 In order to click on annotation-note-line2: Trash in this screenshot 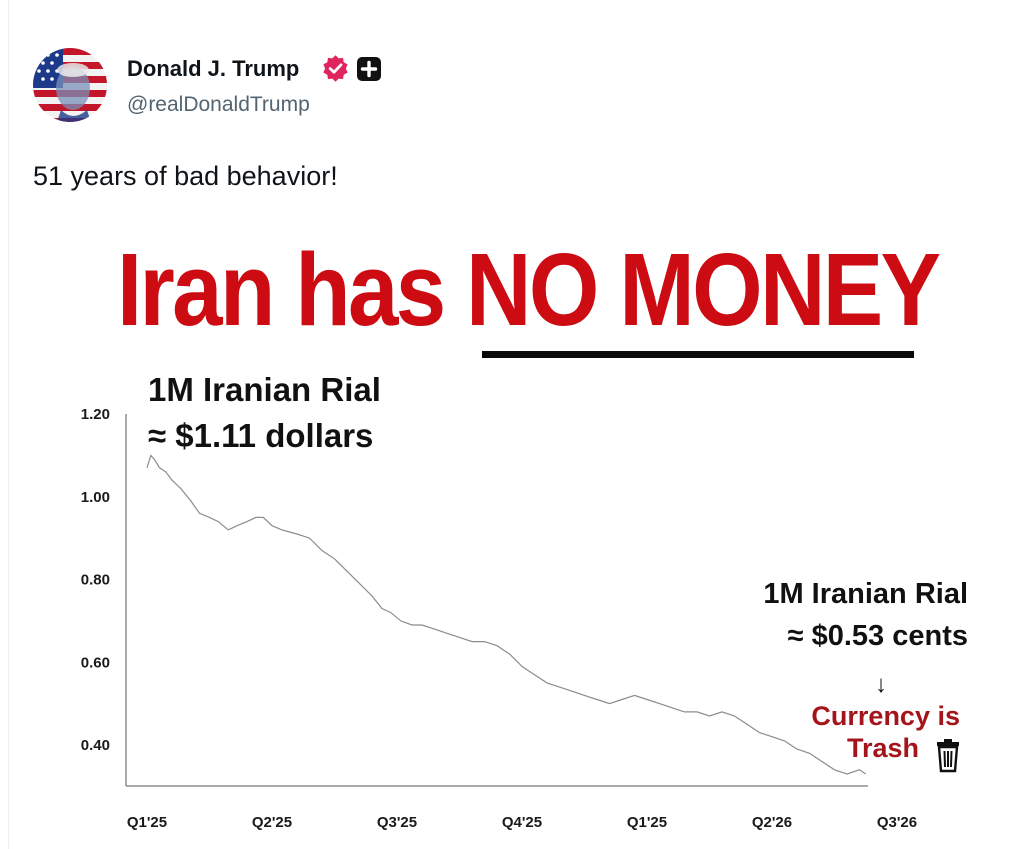, I will do `click(883, 748)`.